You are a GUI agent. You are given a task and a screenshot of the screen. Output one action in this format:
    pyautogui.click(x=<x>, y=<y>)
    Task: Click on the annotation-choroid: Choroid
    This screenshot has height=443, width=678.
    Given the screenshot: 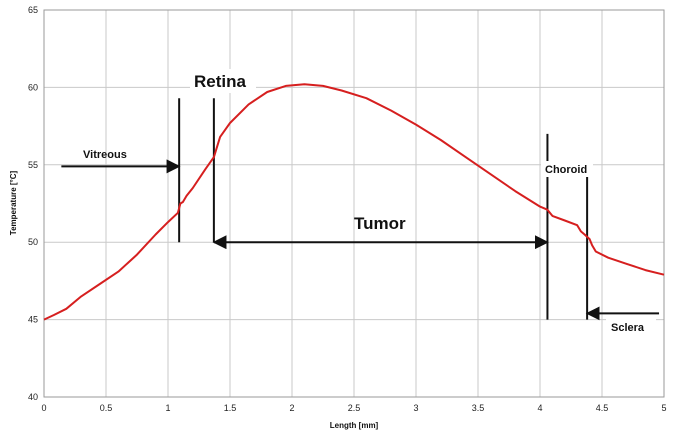 What is the action you would take?
    pyautogui.click(x=566, y=170)
    